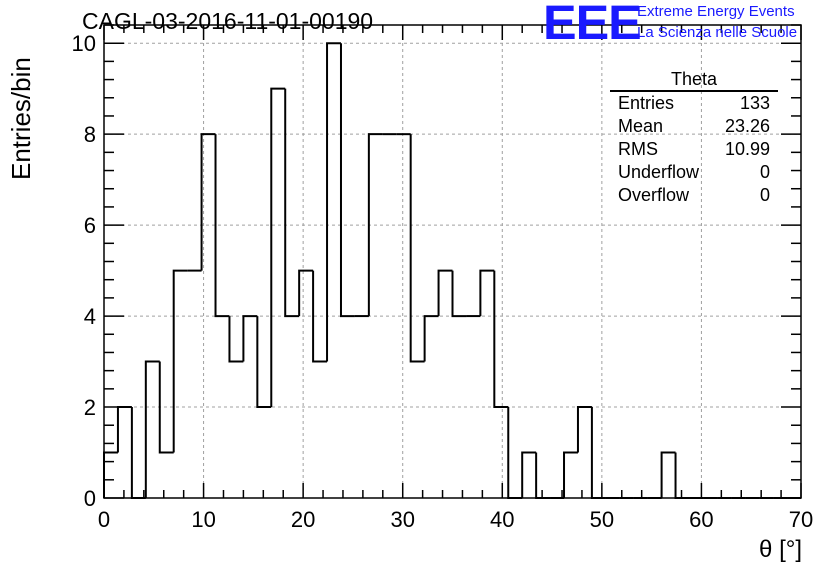 Image resolution: width=836 pixels, height=572 pixels. What do you see at coordinates (502, 519) in the screenshot?
I see `x-tick-label: 40` at bounding box center [502, 519].